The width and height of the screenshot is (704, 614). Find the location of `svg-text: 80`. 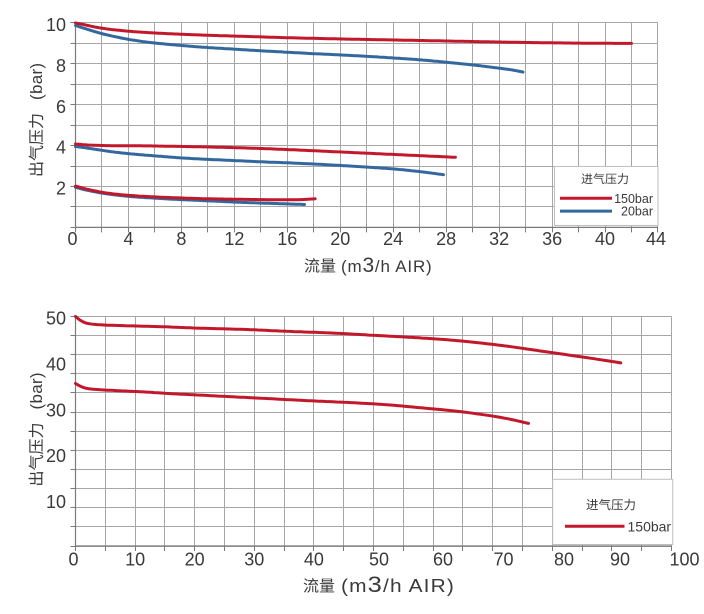

svg-text: 80 is located at coordinates (564, 560).